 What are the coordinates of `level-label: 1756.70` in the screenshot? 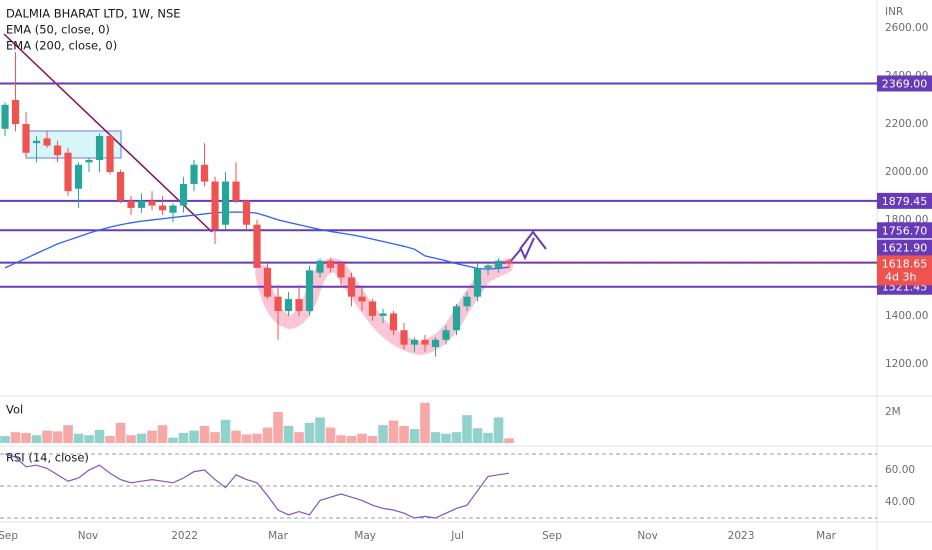 It's located at (905, 230).